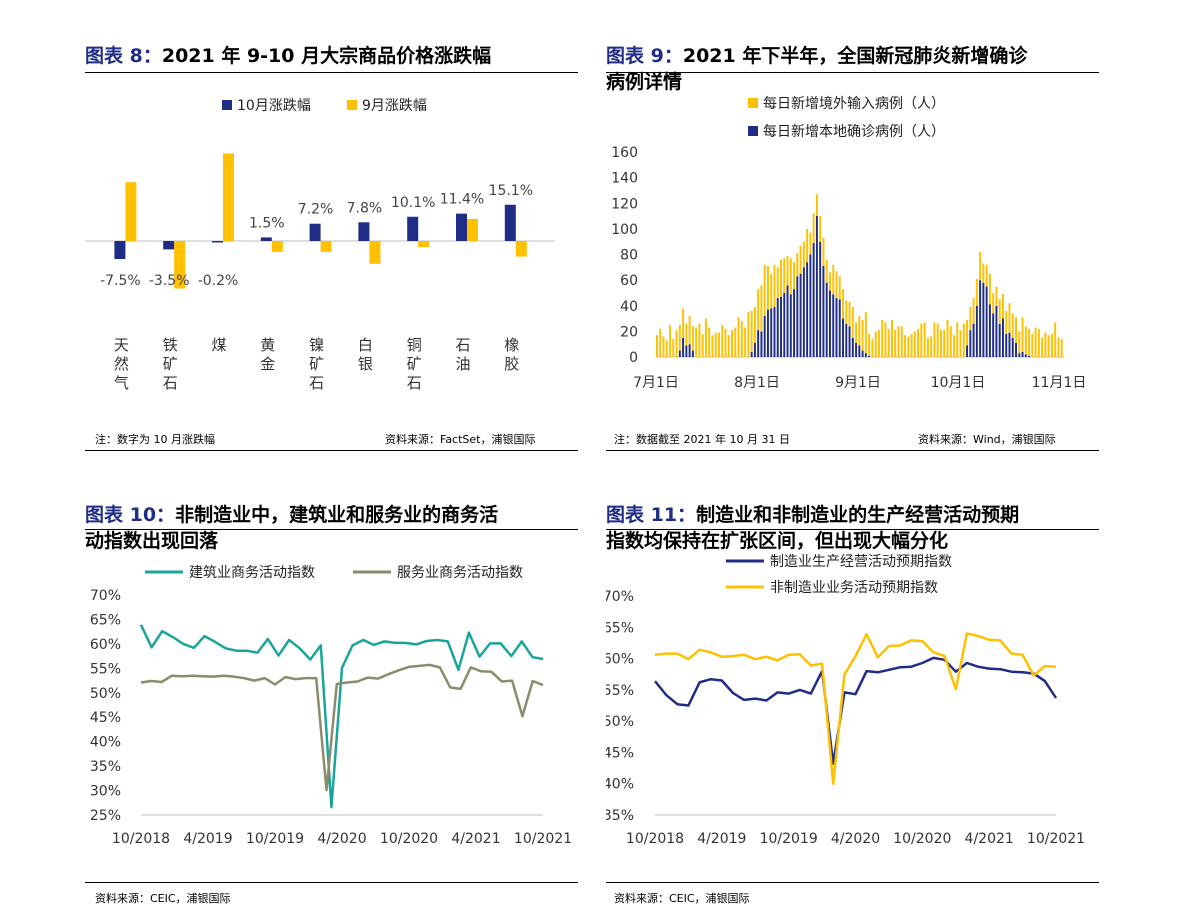  Describe the element at coordinates (267, 364) in the screenshot. I see `category-label: 金` at that location.